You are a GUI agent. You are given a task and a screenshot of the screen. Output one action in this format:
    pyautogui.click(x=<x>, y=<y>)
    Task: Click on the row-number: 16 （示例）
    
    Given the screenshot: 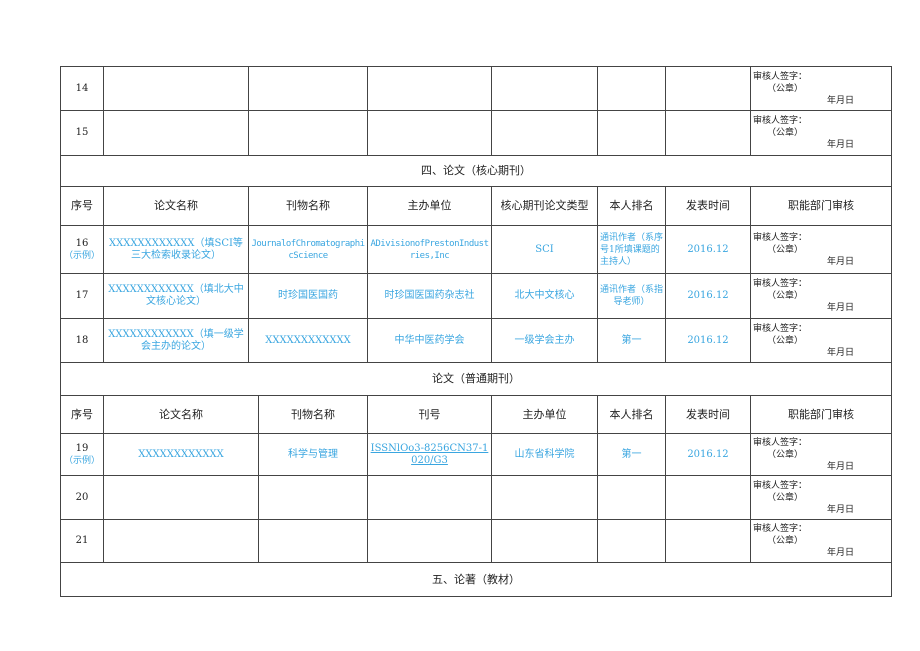 What is the action you would take?
    pyautogui.click(x=82, y=249)
    